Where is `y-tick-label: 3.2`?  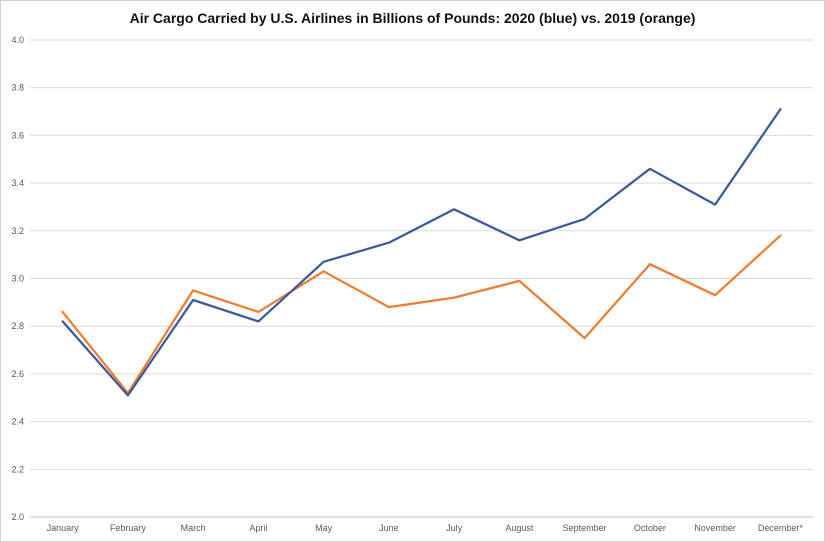 y-tick-label: 3.2 is located at coordinates (17, 231).